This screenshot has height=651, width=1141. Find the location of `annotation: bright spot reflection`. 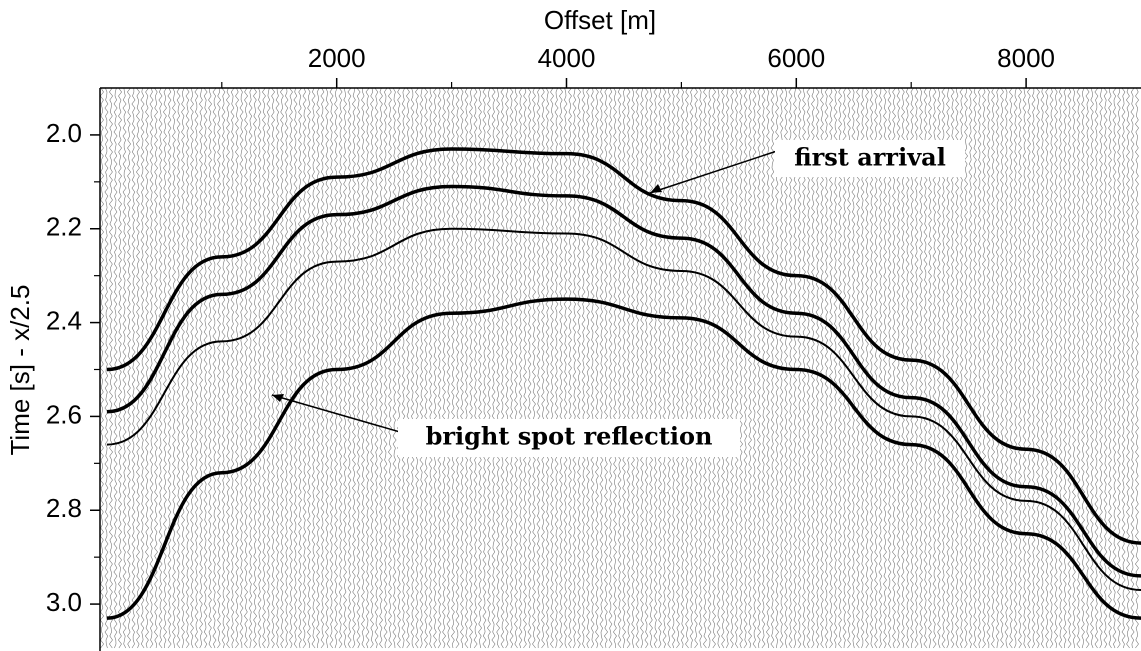

annotation: bright spot reflection is located at coordinates (569, 436).